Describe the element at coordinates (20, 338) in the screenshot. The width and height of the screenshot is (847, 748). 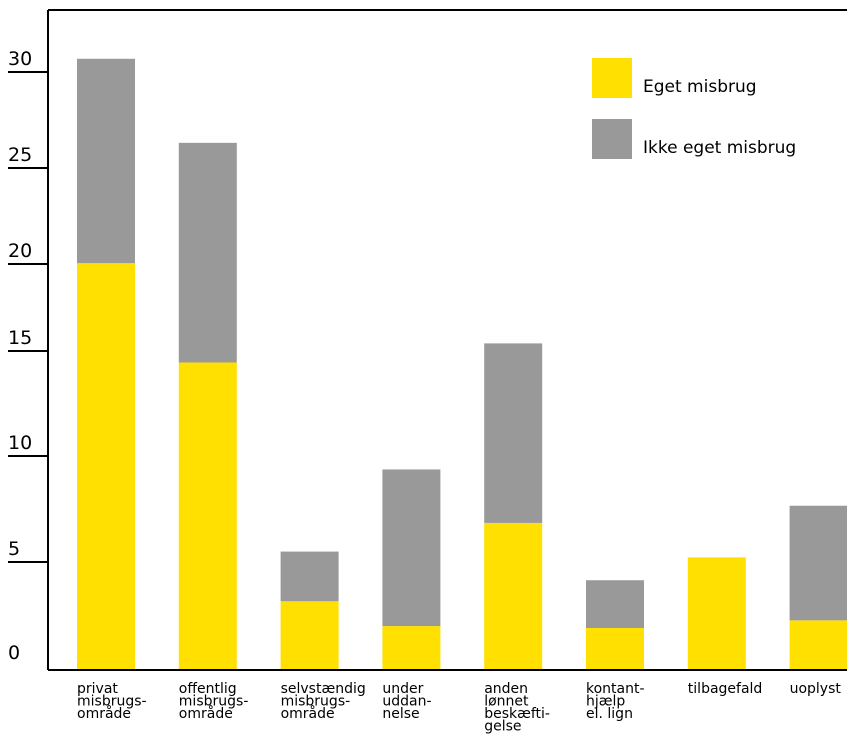
I see `y-tick-label-15: 15` at that location.